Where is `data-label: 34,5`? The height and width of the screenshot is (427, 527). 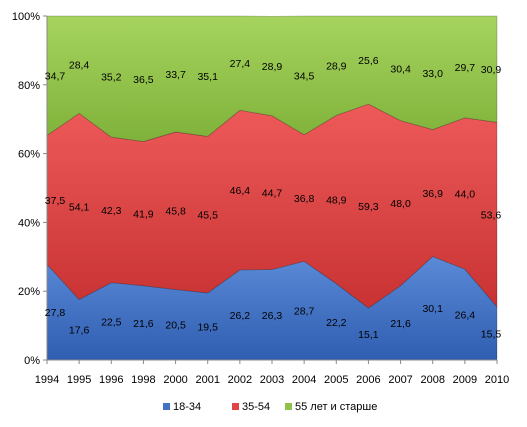 data-label: 34,5 is located at coordinates (304, 76).